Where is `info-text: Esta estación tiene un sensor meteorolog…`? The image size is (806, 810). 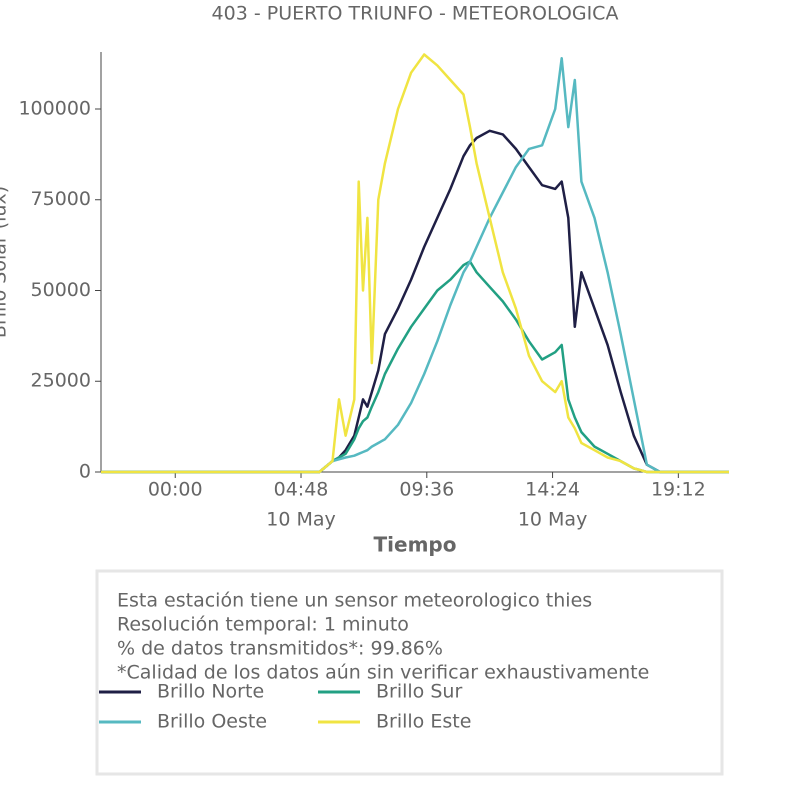
info-text: Esta estación tiene un sensor meteorolog… is located at coordinates (354, 601).